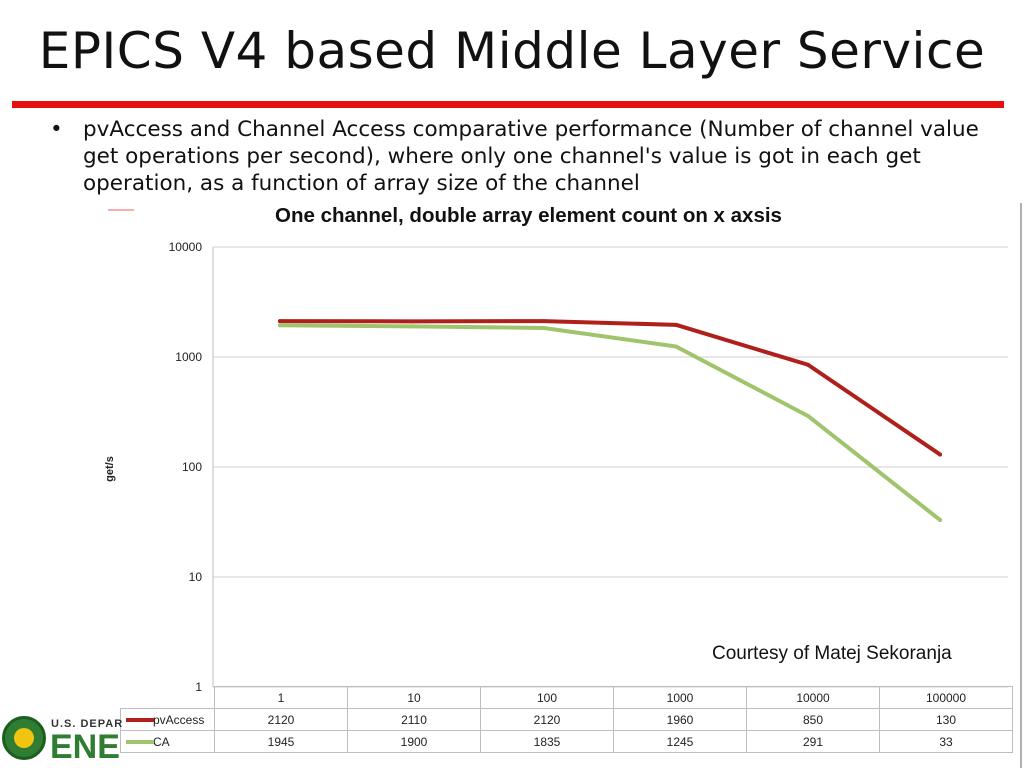 The height and width of the screenshot is (768, 1024). What do you see at coordinates (85, 747) in the screenshot?
I see `logo-text-big: ENE` at bounding box center [85, 747].